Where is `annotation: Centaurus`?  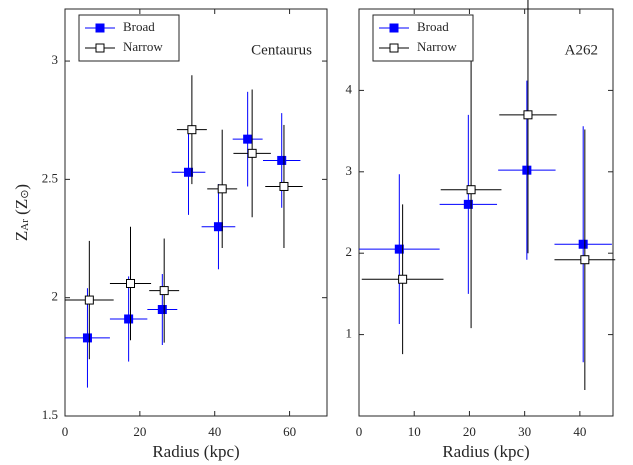 annotation: Centaurus is located at coordinates (281, 50).